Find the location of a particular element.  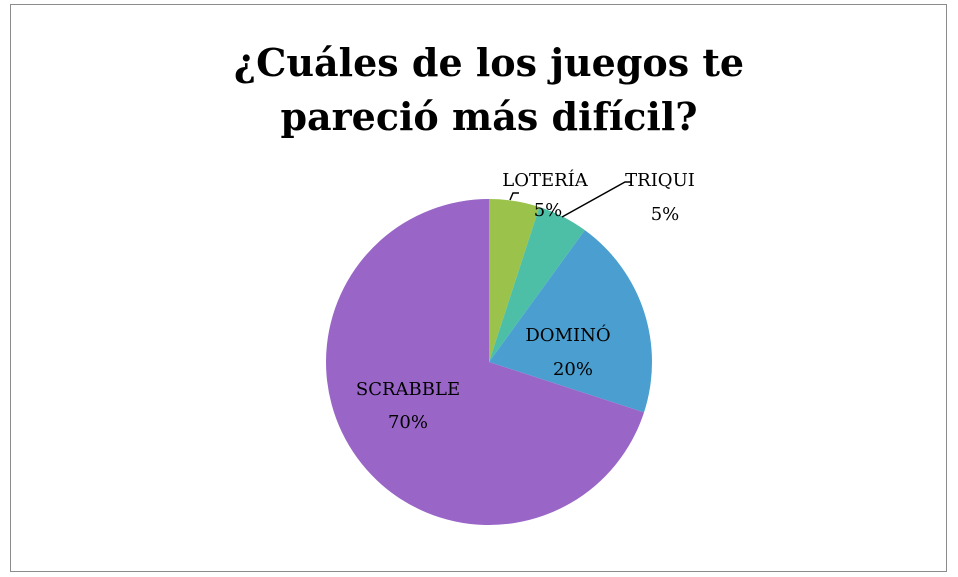

slice-value-label: 70% is located at coordinates (408, 422).